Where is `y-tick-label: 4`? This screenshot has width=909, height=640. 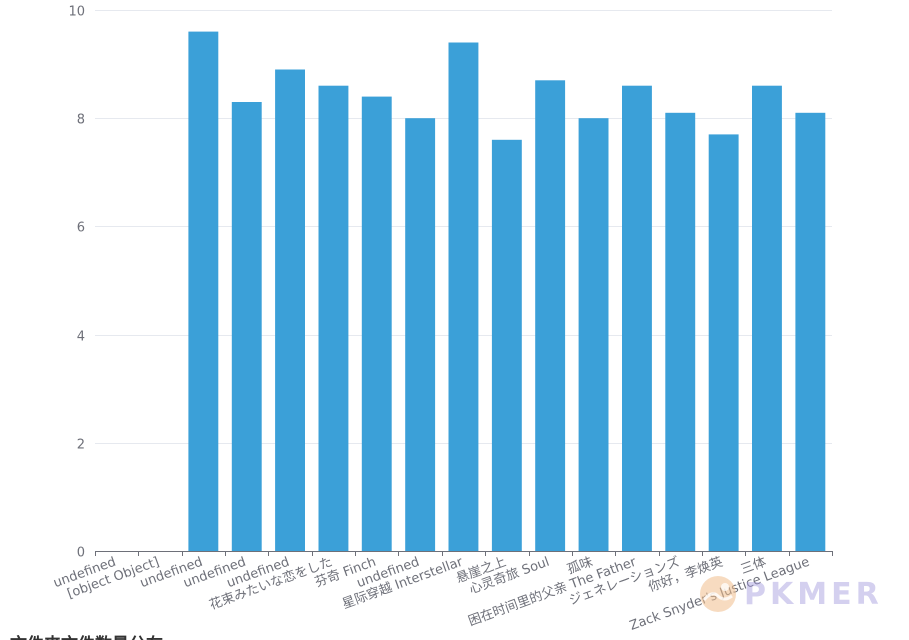
y-tick-label: 4 is located at coordinates (81, 337).